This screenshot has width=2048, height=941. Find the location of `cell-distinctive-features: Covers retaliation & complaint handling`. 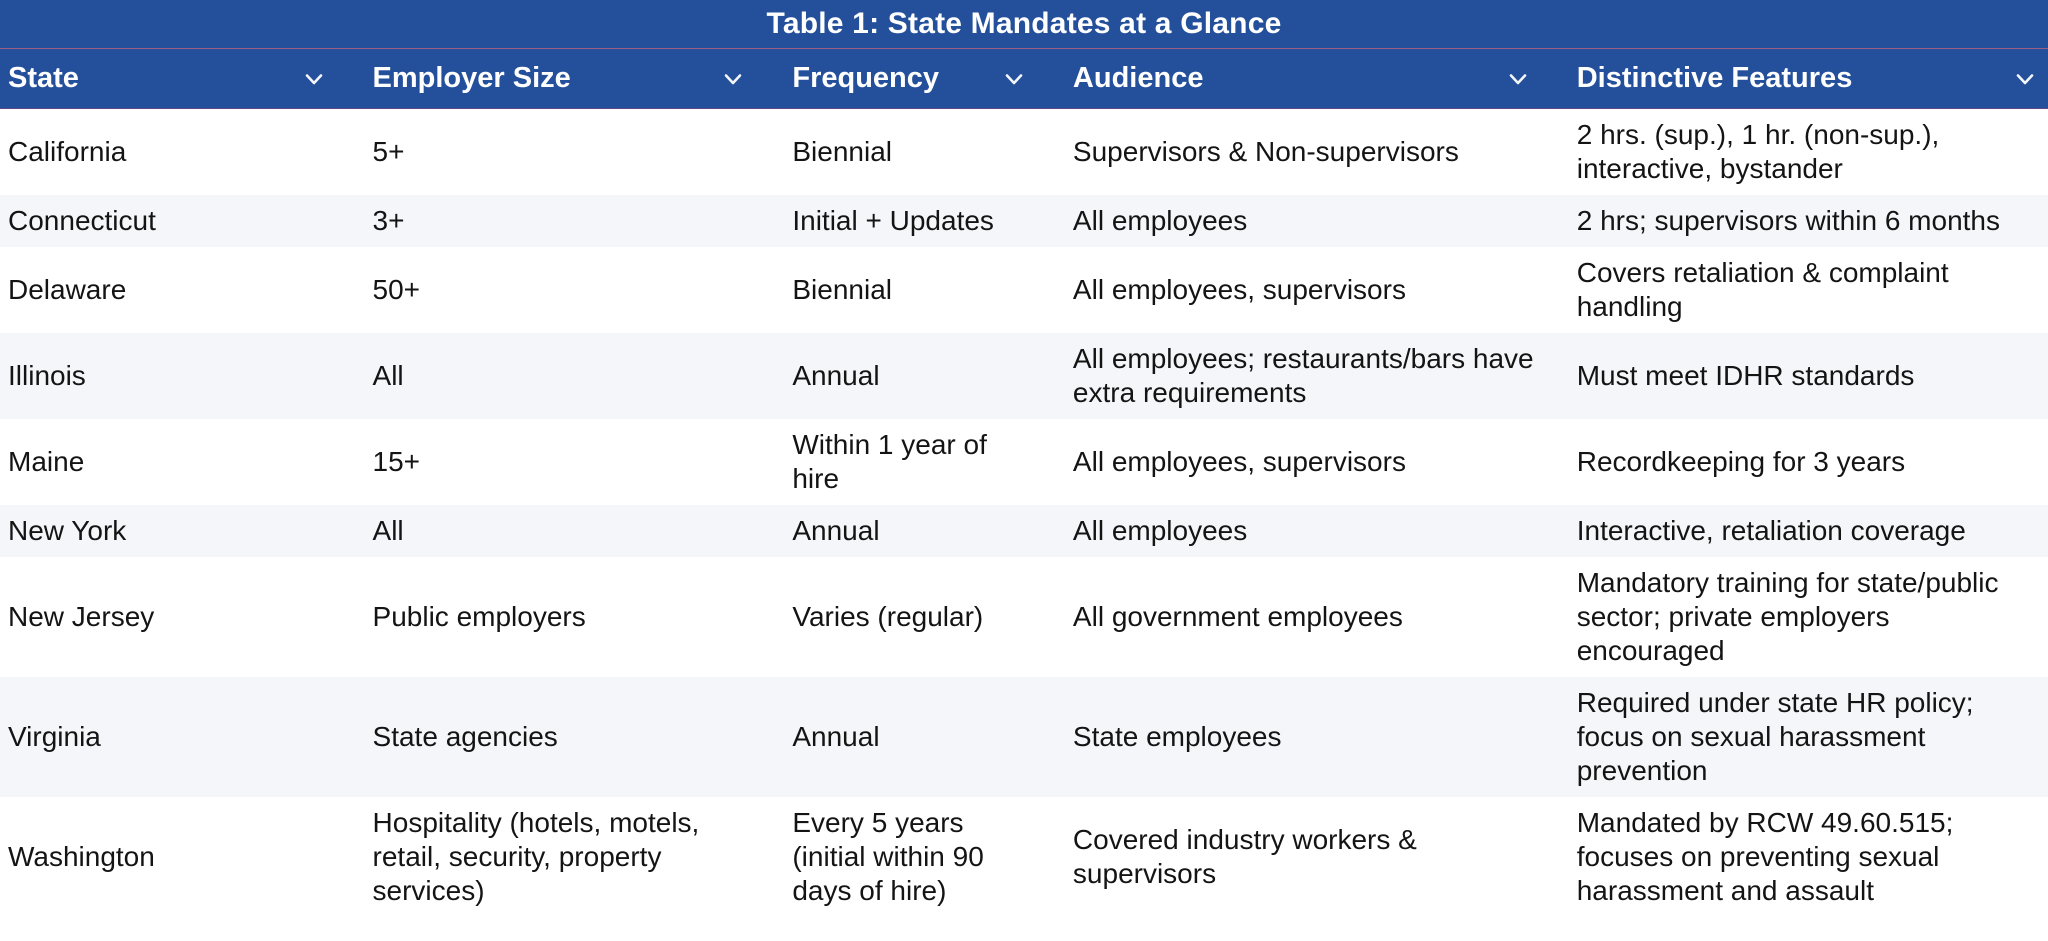

cell-distinctive-features: Covers retaliation & complaint handling is located at coordinates (1808, 290).